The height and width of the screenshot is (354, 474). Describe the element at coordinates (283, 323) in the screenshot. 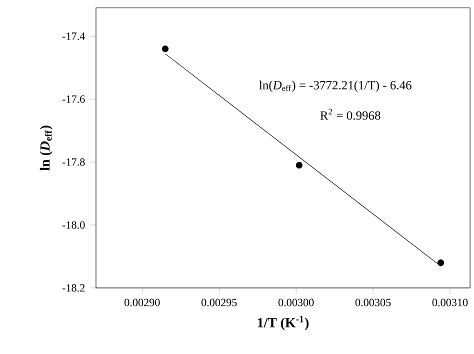

I see `x-axis-title: 1/T (K$^{-1}$)` at that location.